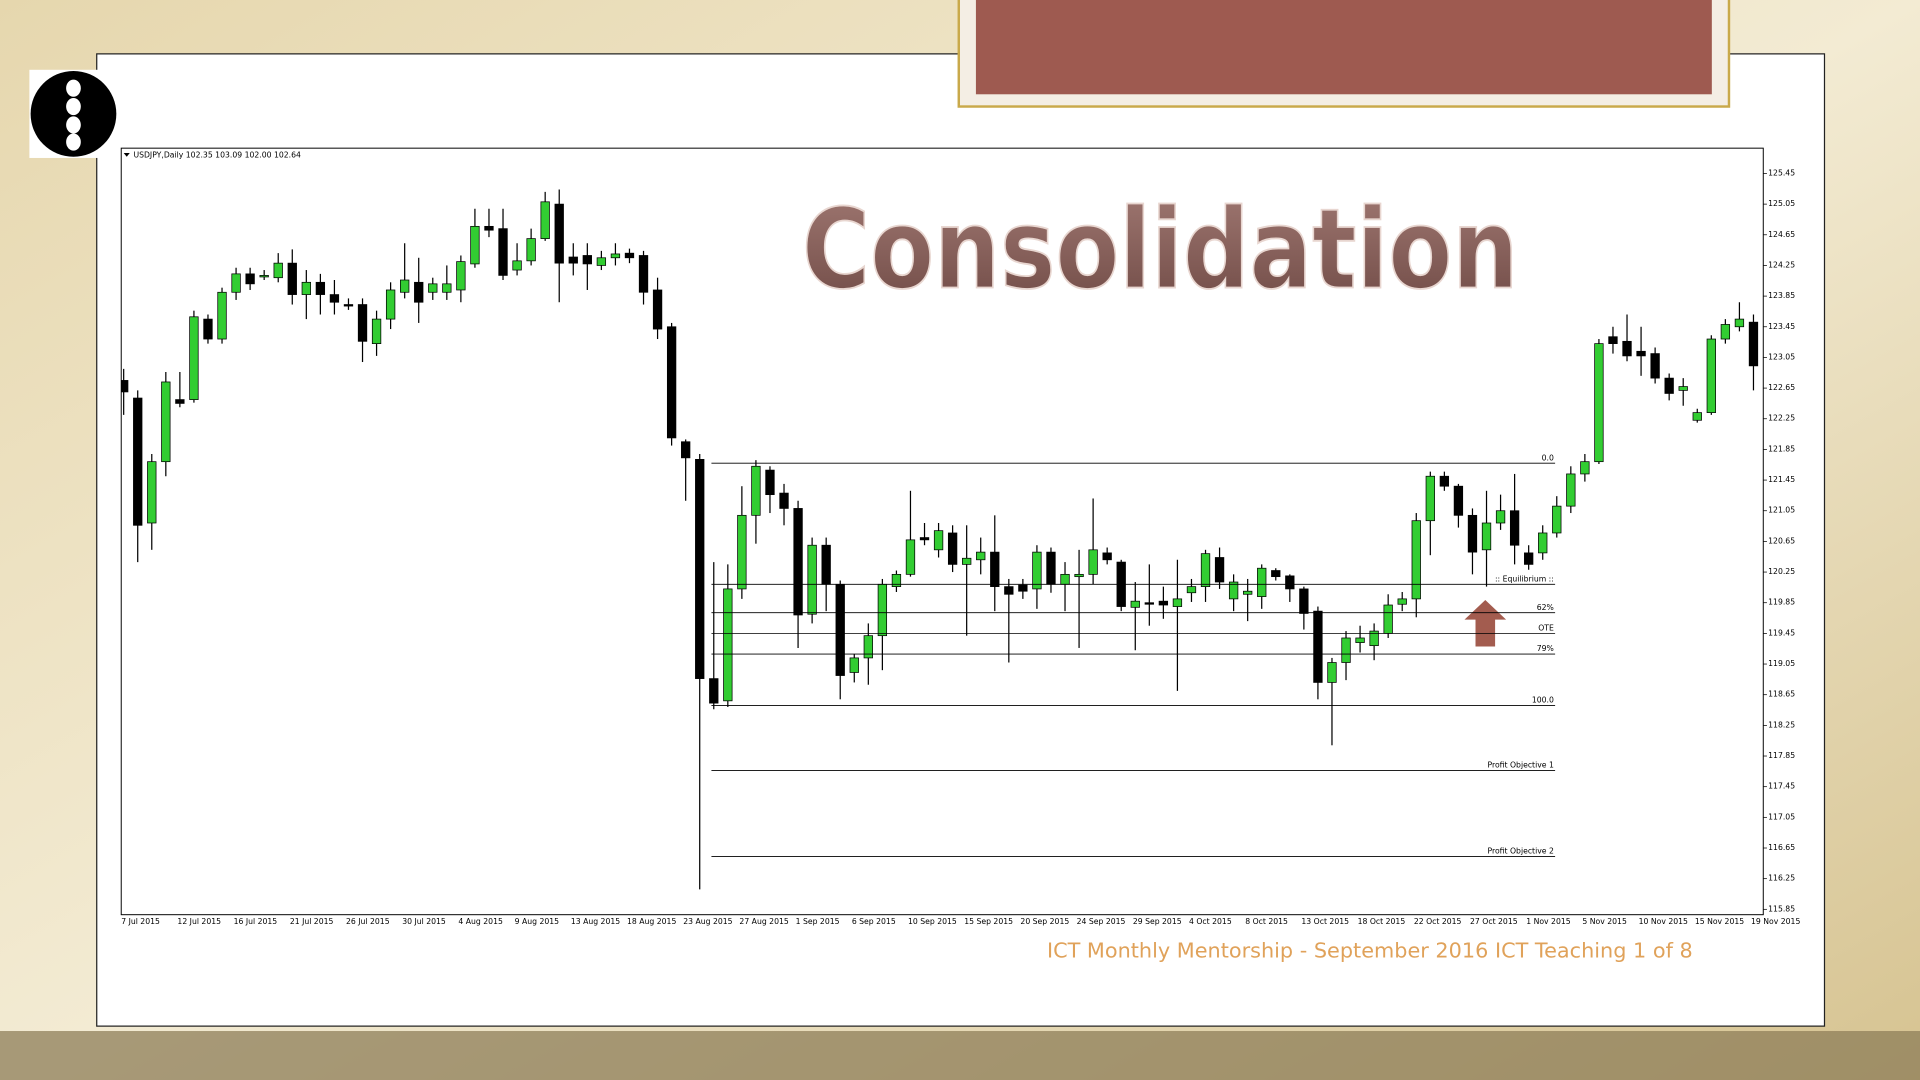 The height and width of the screenshot is (1080, 1920). What do you see at coordinates (988, 921) in the screenshot?
I see `x-tick-label: 15 Sep 2015` at bounding box center [988, 921].